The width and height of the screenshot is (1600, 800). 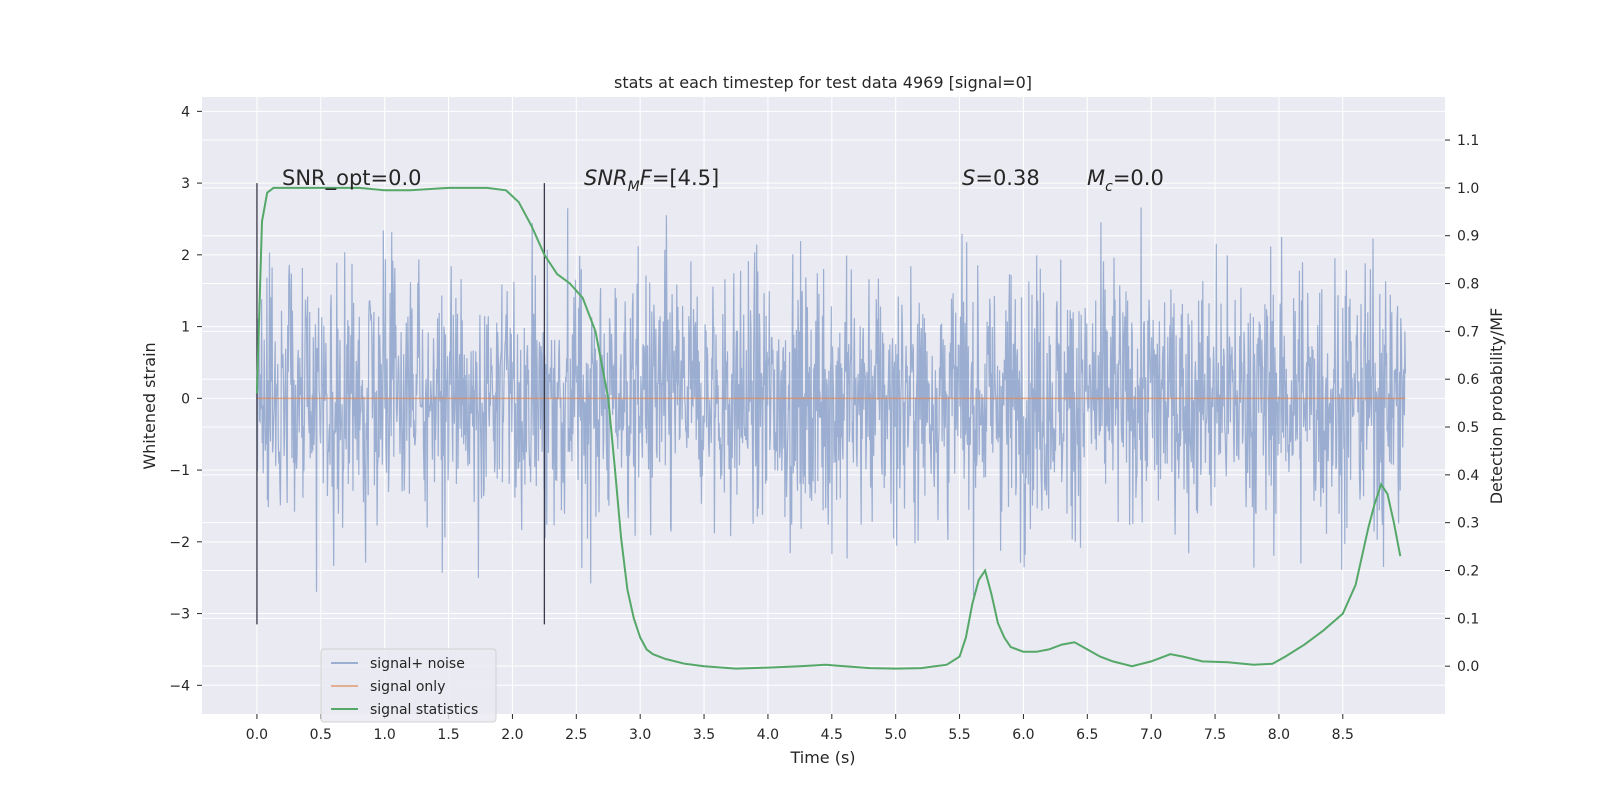 I want to click on y2-tick-label: 0.7, so click(x=1468, y=332).